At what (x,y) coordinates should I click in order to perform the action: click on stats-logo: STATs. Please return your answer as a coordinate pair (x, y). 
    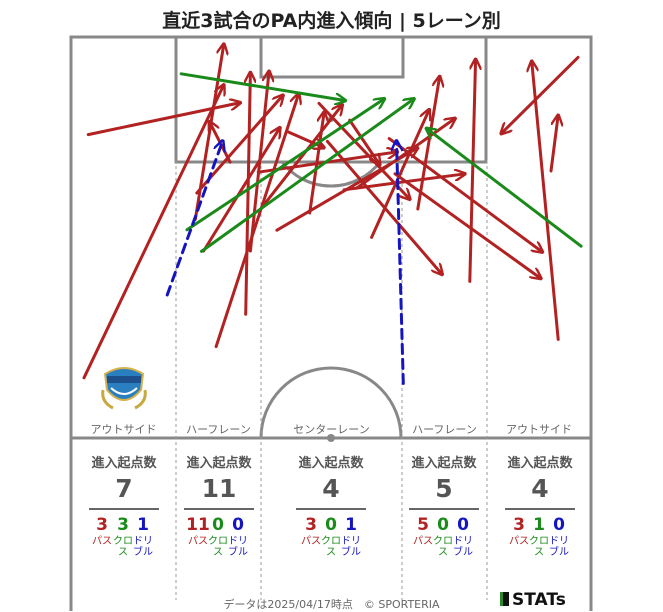
    Looking at the image, I should click on (533, 600).